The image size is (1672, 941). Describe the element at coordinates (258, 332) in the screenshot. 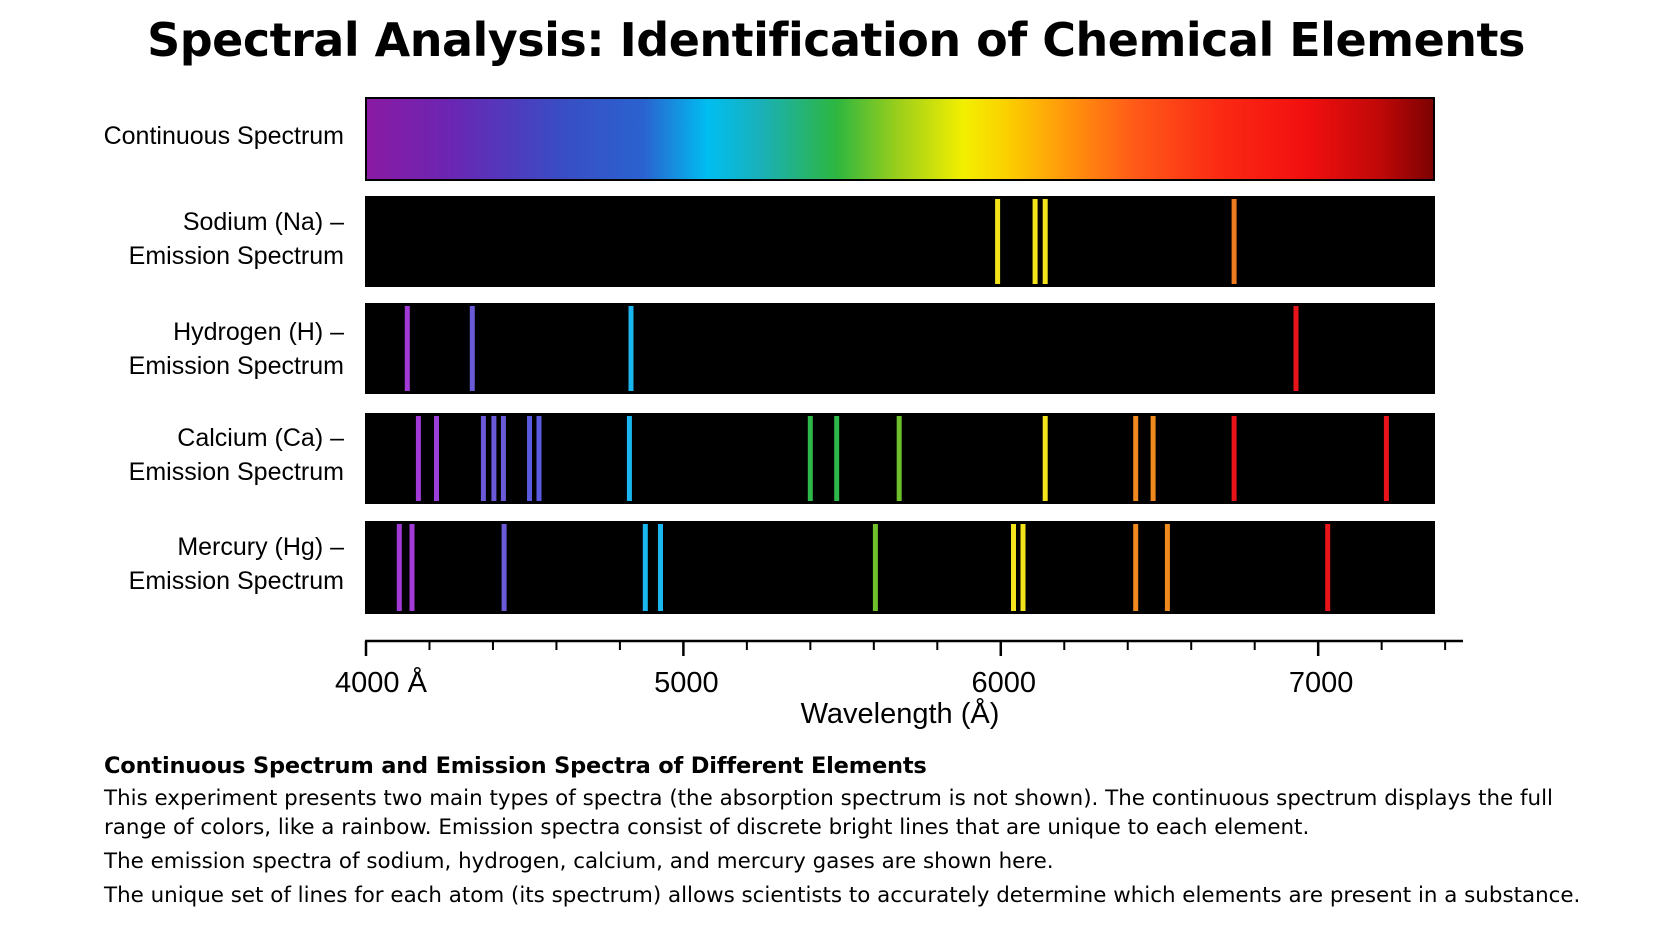

I see `hydrogen-name: Hydrogen (H) –` at that location.